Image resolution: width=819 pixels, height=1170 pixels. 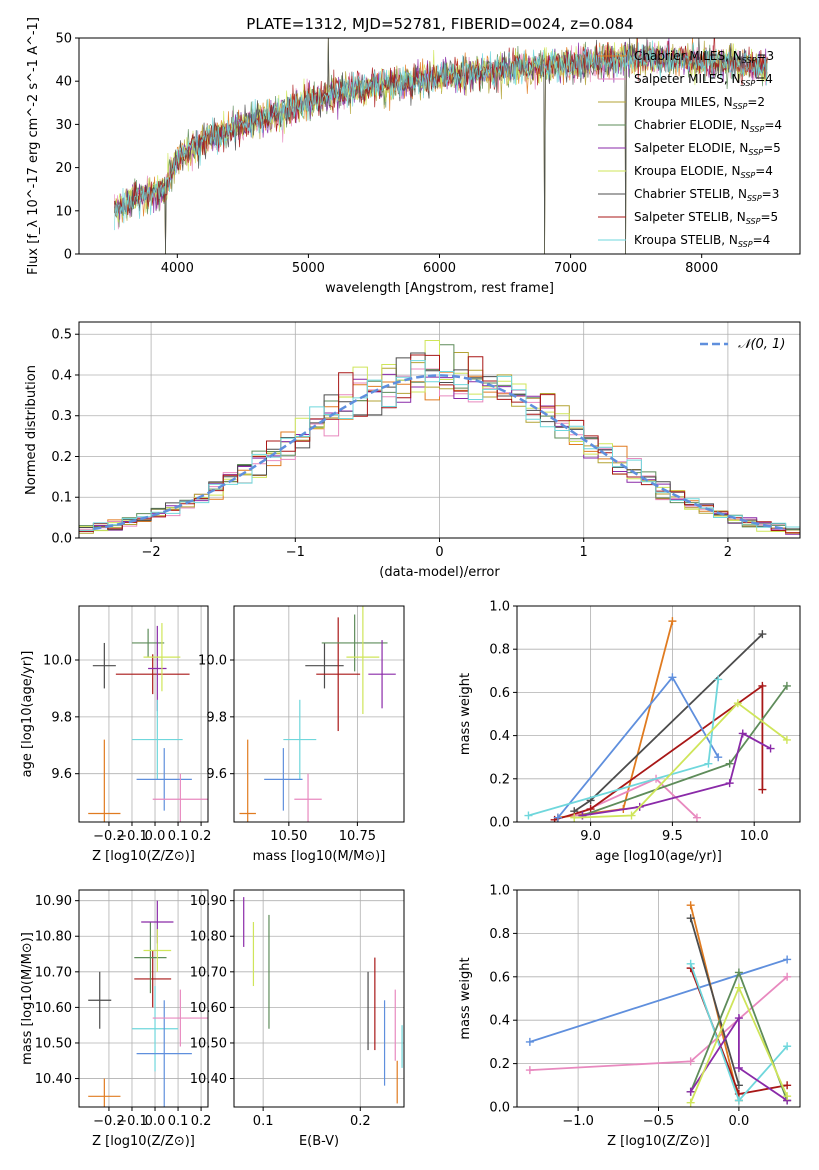 I want to click on plot-area-weight-vs-Z, so click(x=658, y=1004).